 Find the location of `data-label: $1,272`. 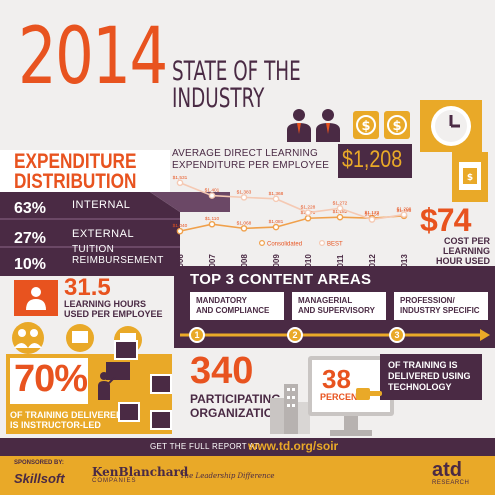

data-label: $1,272 is located at coordinates (340, 203).